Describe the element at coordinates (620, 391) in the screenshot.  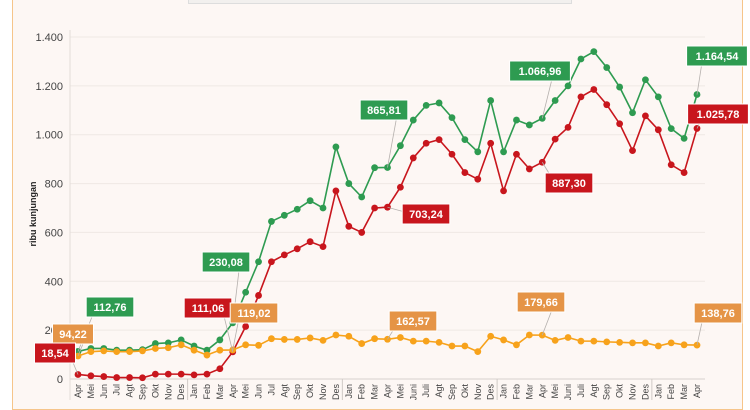
I see `x-tick-label: Okt` at that location.